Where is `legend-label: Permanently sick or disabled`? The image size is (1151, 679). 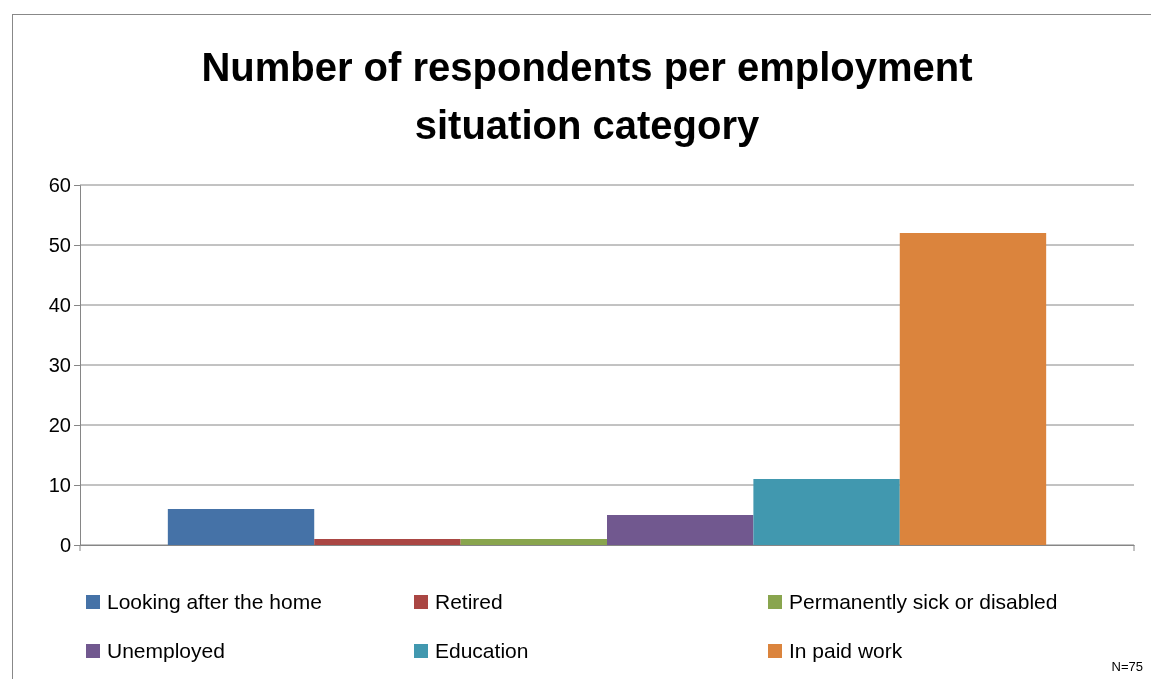
legend-label: Permanently sick or disabled is located at coordinates (923, 601).